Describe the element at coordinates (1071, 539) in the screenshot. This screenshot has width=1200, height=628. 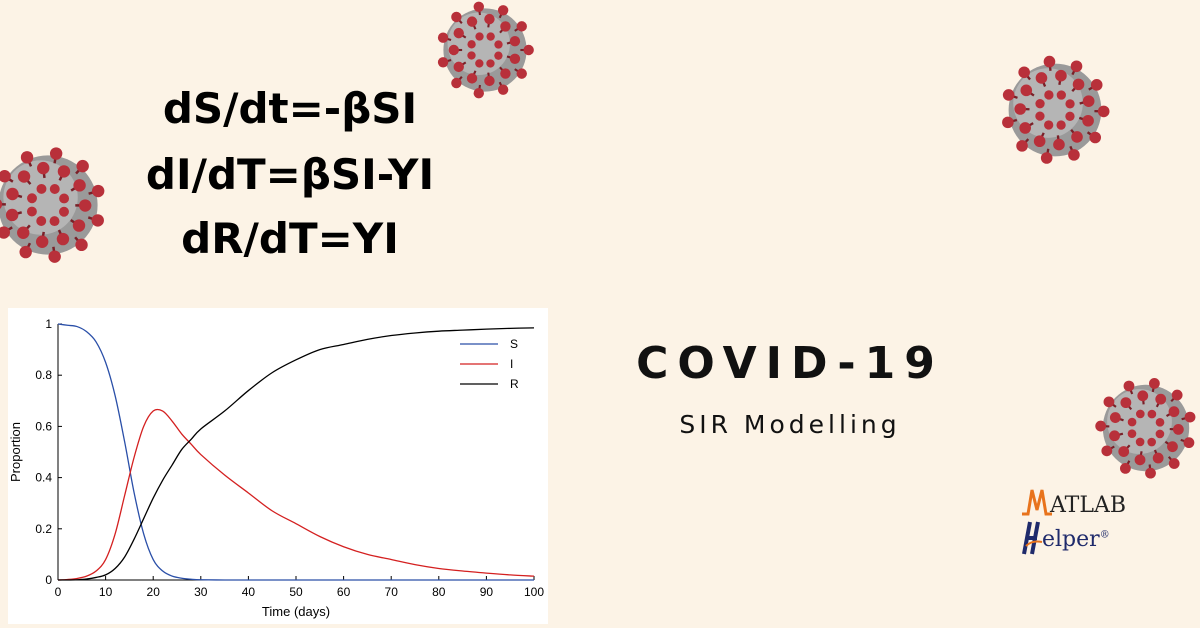
I see `logo-text-elper: elper` at that location.